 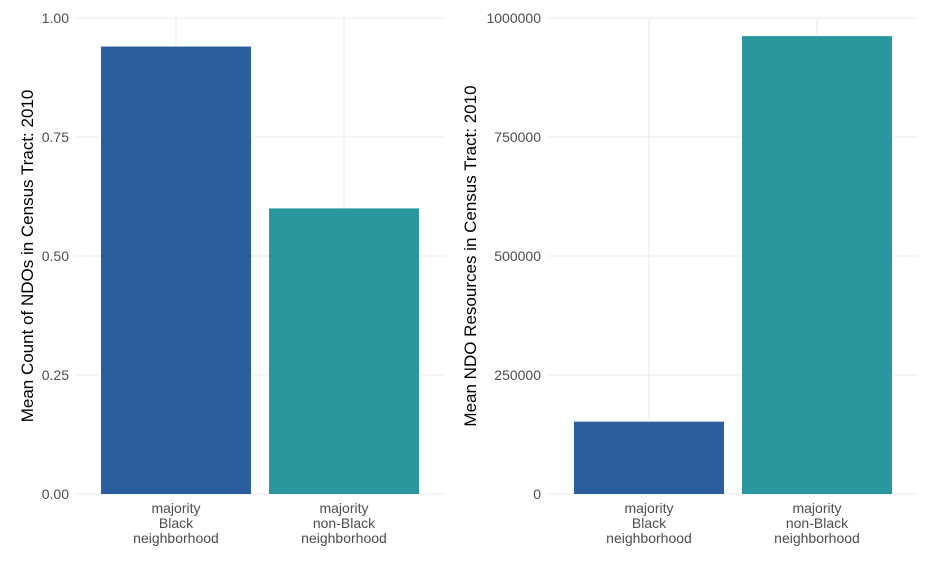 I want to click on y-tick-label: 500000, so click(x=517, y=256).